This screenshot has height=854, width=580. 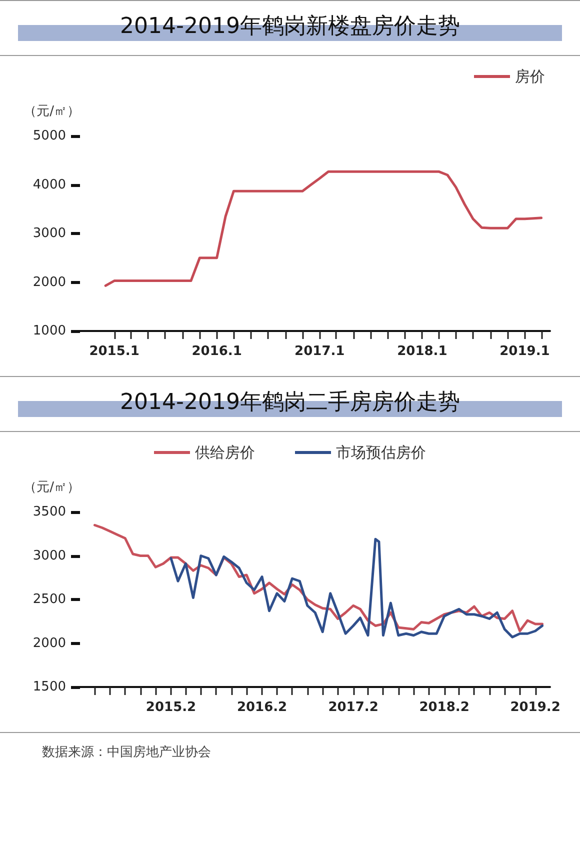 What do you see at coordinates (530, 77) in the screenshot?
I see `legend-label: 房价` at bounding box center [530, 77].